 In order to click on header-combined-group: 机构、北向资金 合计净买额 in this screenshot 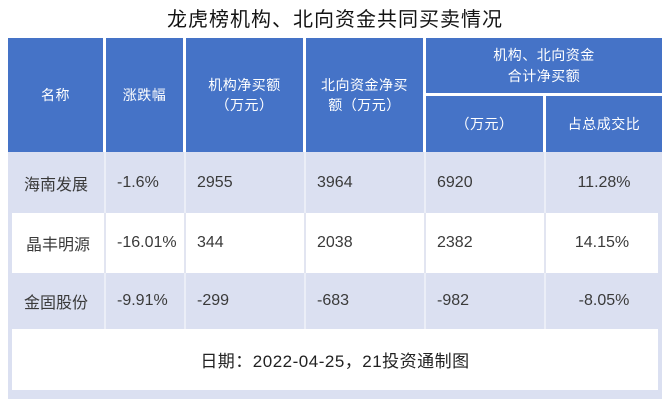, I will do `click(544, 67)`.